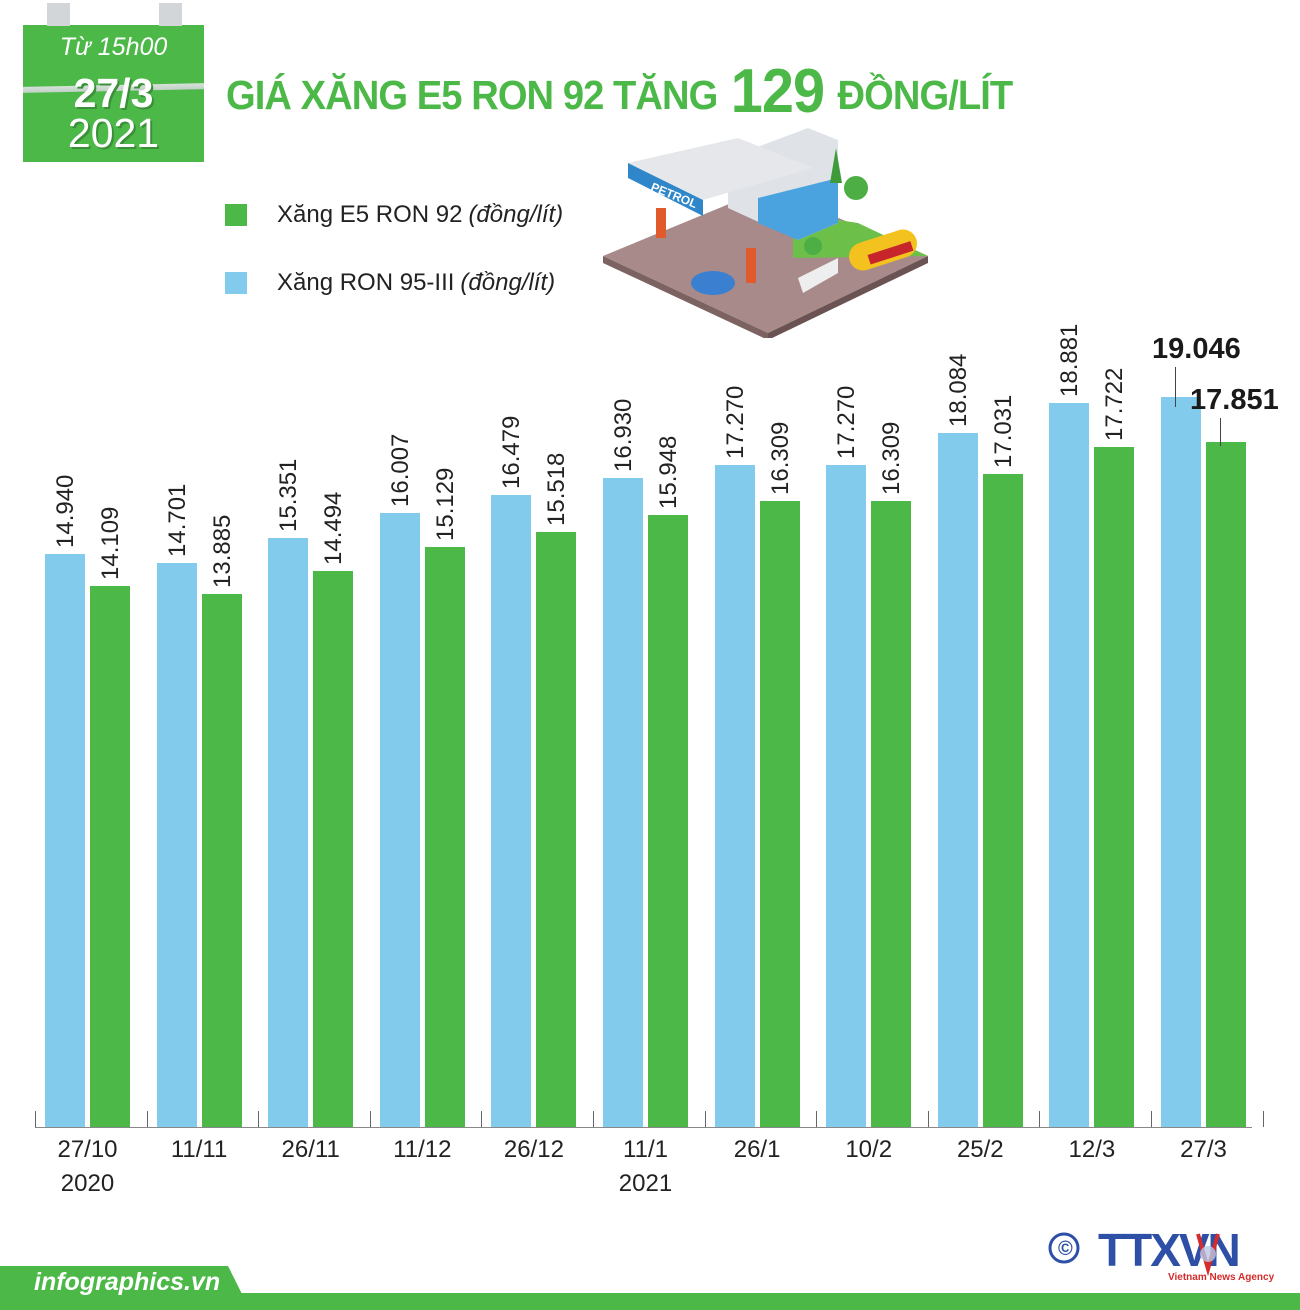 This screenshot has width=1300, height=1310. Describe the element at coordinates (236, 215) in the screenshot. I see `legend-swatch-green` at that location.